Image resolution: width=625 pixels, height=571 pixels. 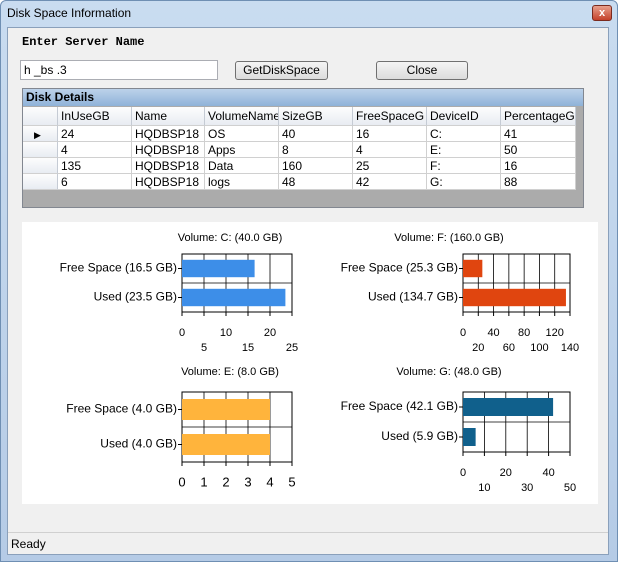 I want to click on table-cell: F:, so click(x=464, y=166).